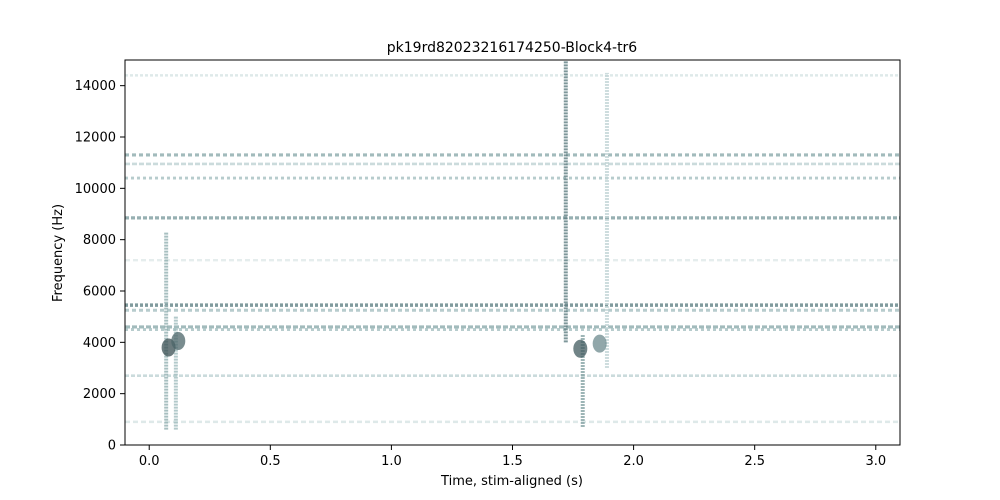  I want to click on y-tick-label: 14000, so click(95, 86).